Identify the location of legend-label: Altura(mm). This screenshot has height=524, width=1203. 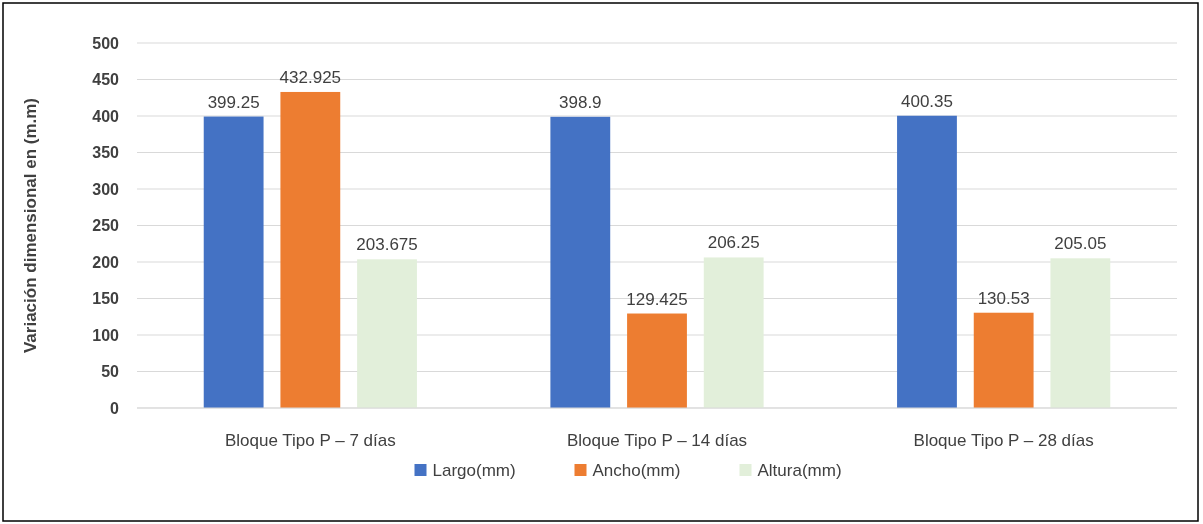
(799, 470).